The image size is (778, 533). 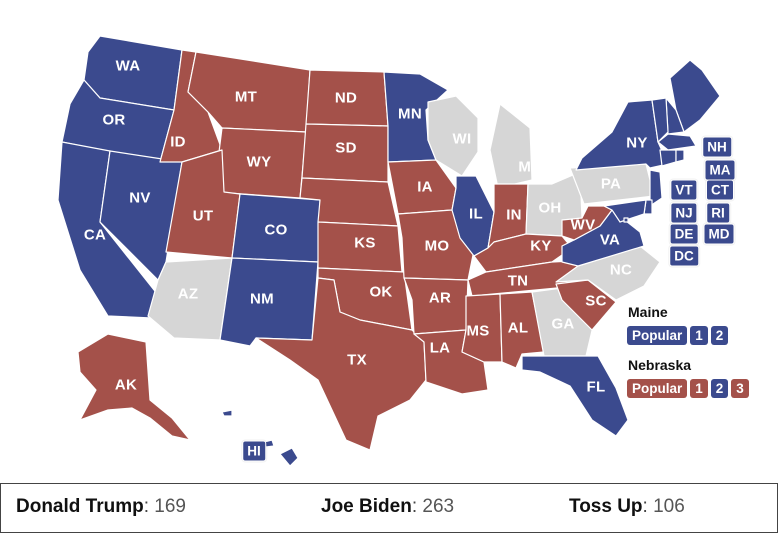 What do you see at coordinates (341, 364) in the screenshot?
I see `state-tx` at bounding box center [341, 364].